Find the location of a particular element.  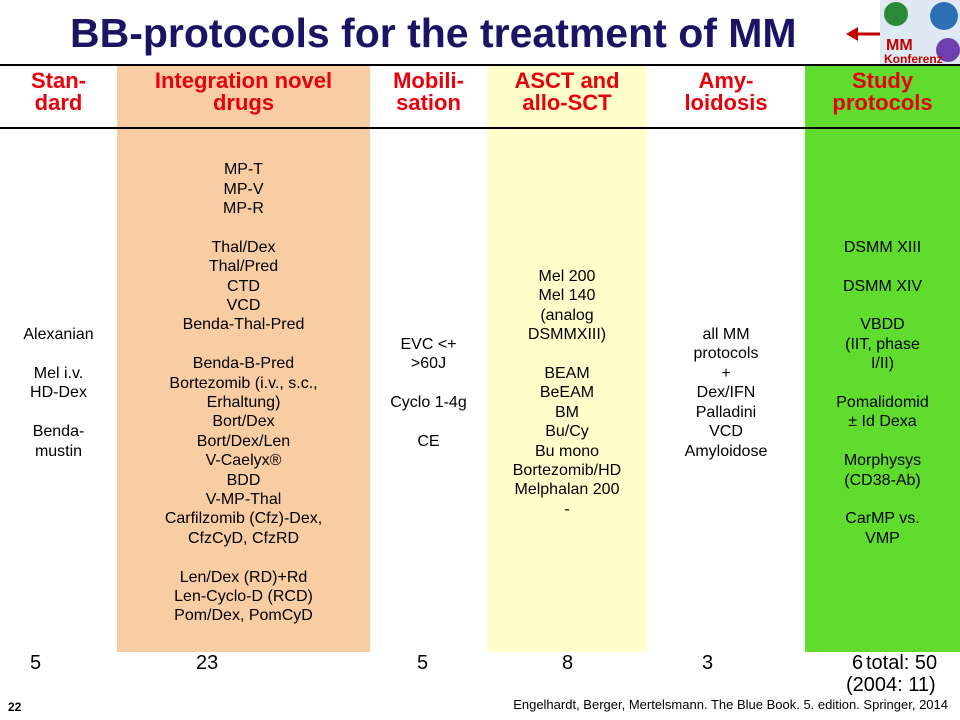

item: Bortezomib/HD is located at coordinates (567, 470).